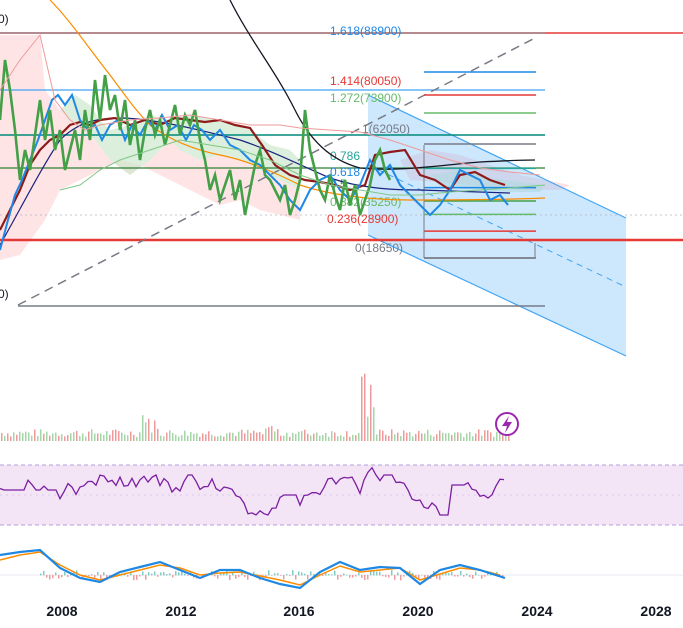  I want to click on macd-panel, so click(341, 569).